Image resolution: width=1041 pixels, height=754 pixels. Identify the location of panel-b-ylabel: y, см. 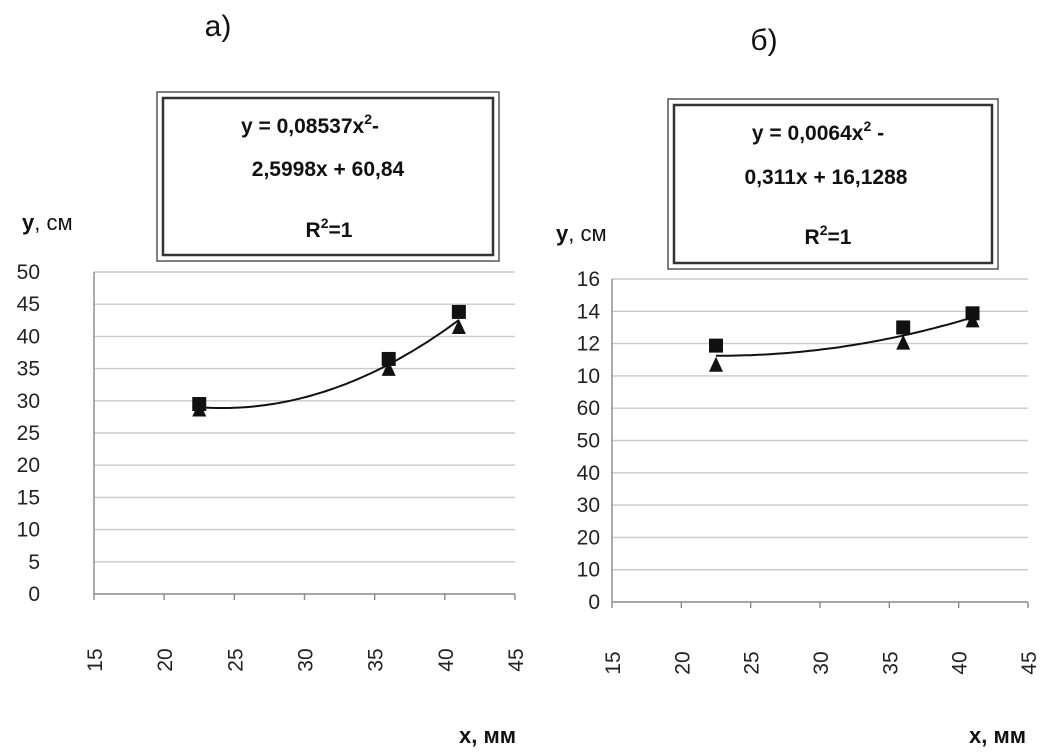
(581, 233).